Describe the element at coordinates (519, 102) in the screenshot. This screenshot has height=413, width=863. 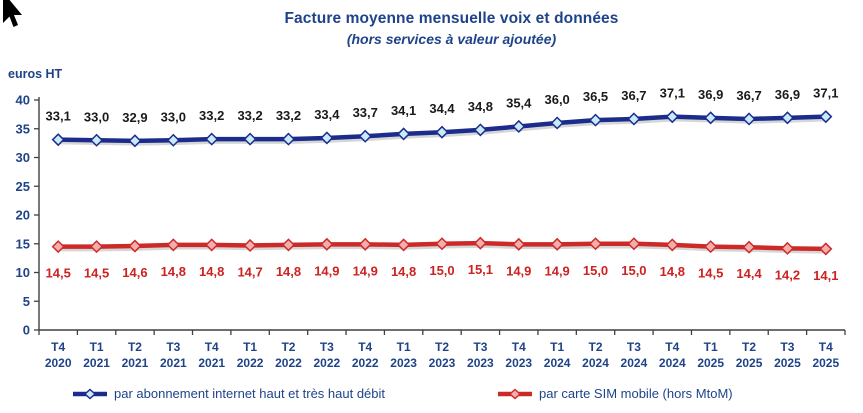
I see `data-point-label: 35,4` at that location.